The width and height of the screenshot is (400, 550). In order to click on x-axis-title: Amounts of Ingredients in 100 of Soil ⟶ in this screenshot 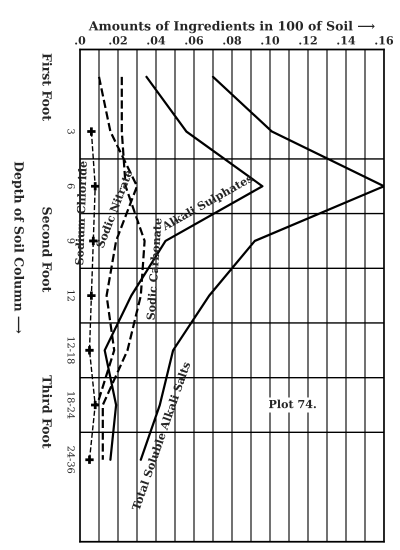, I will do `click(231, 27)`.